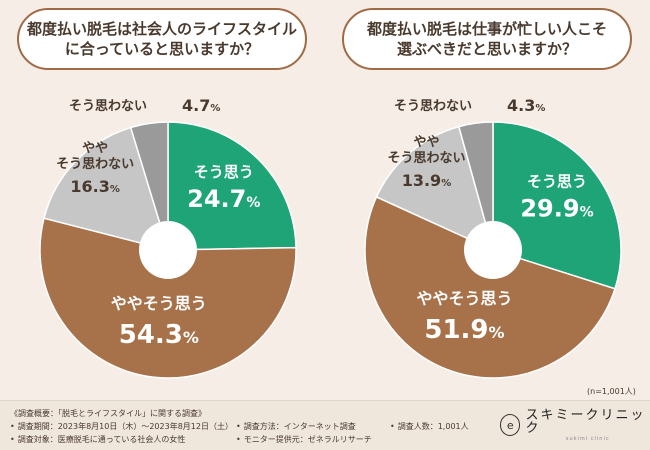 The image size is (650, 450). What do you see at coordinates (296, 426) in the screenshot?
I see `survey-method: 調査方法：インターネット調査` at bounding box center [296, 426].